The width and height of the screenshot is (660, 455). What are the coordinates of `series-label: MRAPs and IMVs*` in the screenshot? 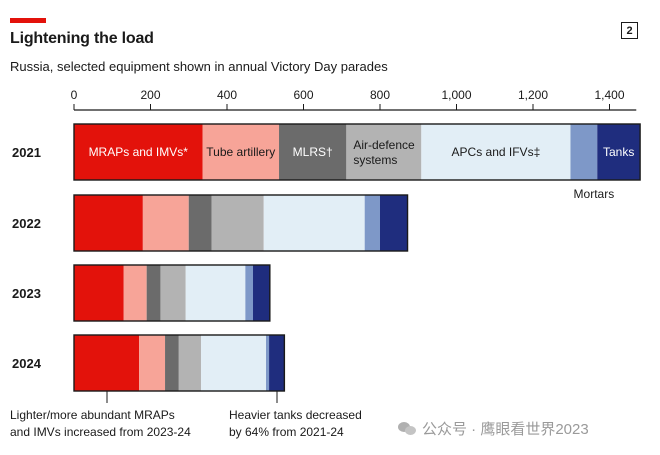 It's located at (139, 152).